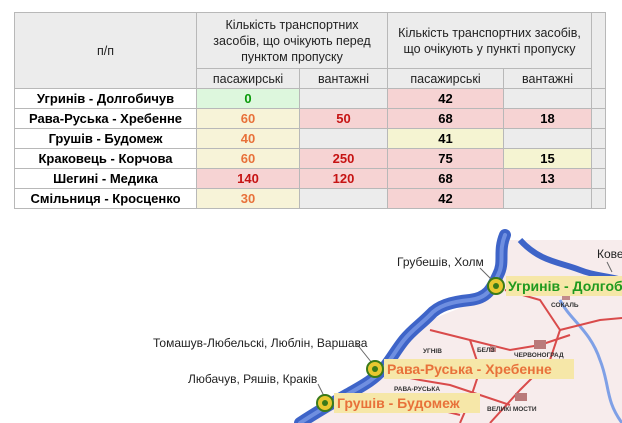 This screenshot has height=423, width=622. Describe the element at coordinates (248, 198) in the screenshot. I see `wait-passenger: 30` at that location.